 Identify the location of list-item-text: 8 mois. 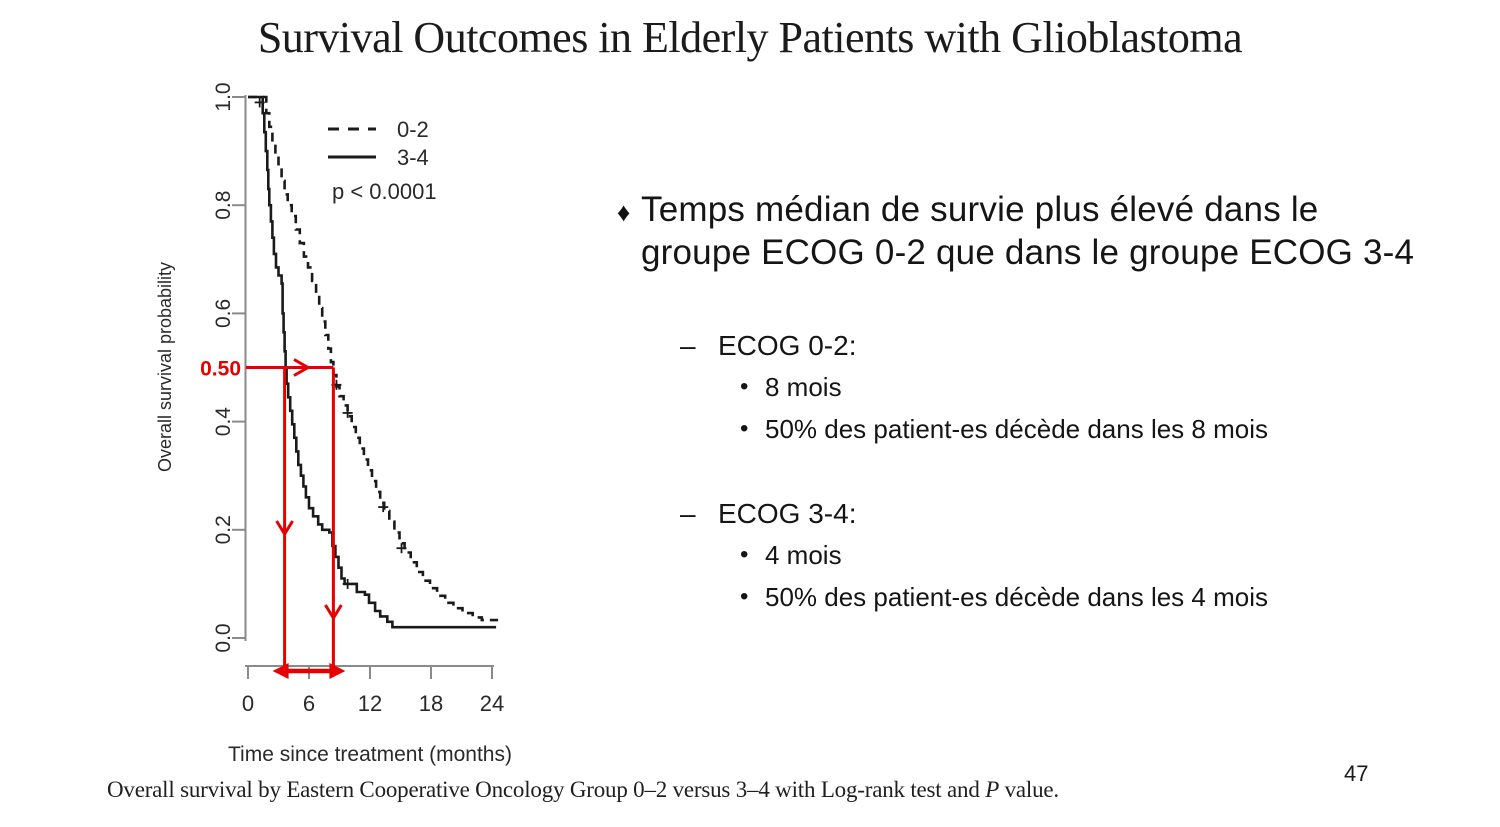
(803, 387).